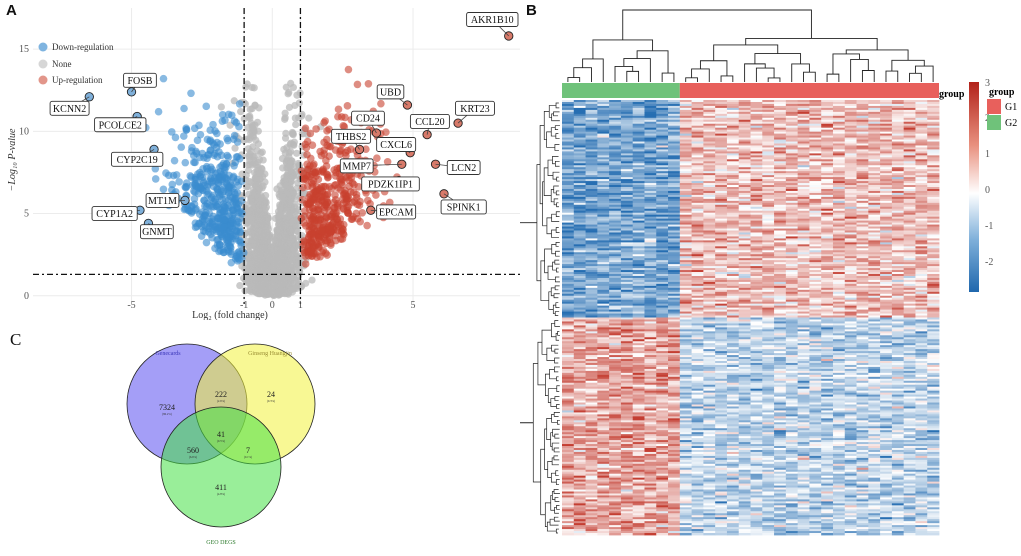 The width and height of the screenshot is (1021, 556). What do you see at coordinates (390, 184) in the screenshot?
I see `gene-label: PDZK1IP1` at bounding box center [390, 184].